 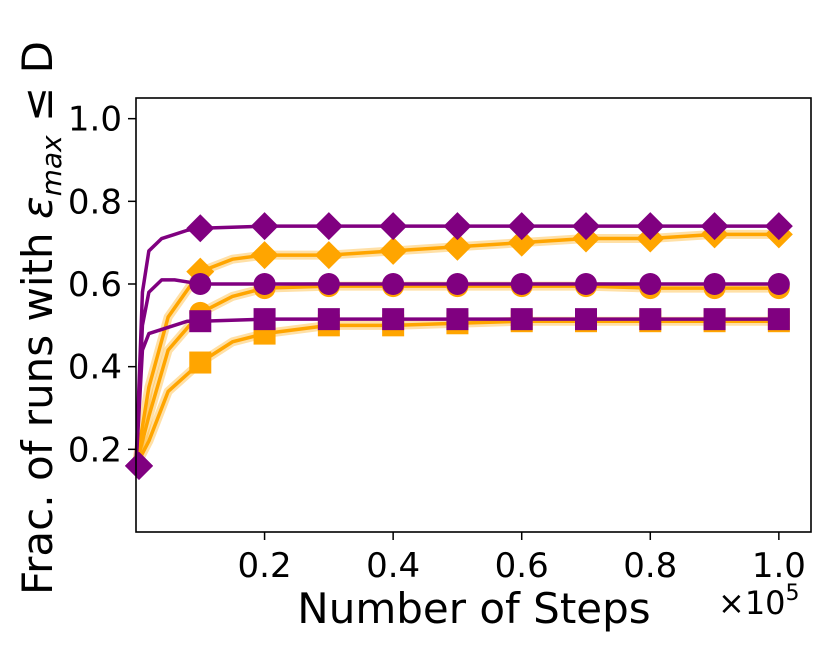 I want to click on x-tick-label: 0.8, so click(x=650, y=566).